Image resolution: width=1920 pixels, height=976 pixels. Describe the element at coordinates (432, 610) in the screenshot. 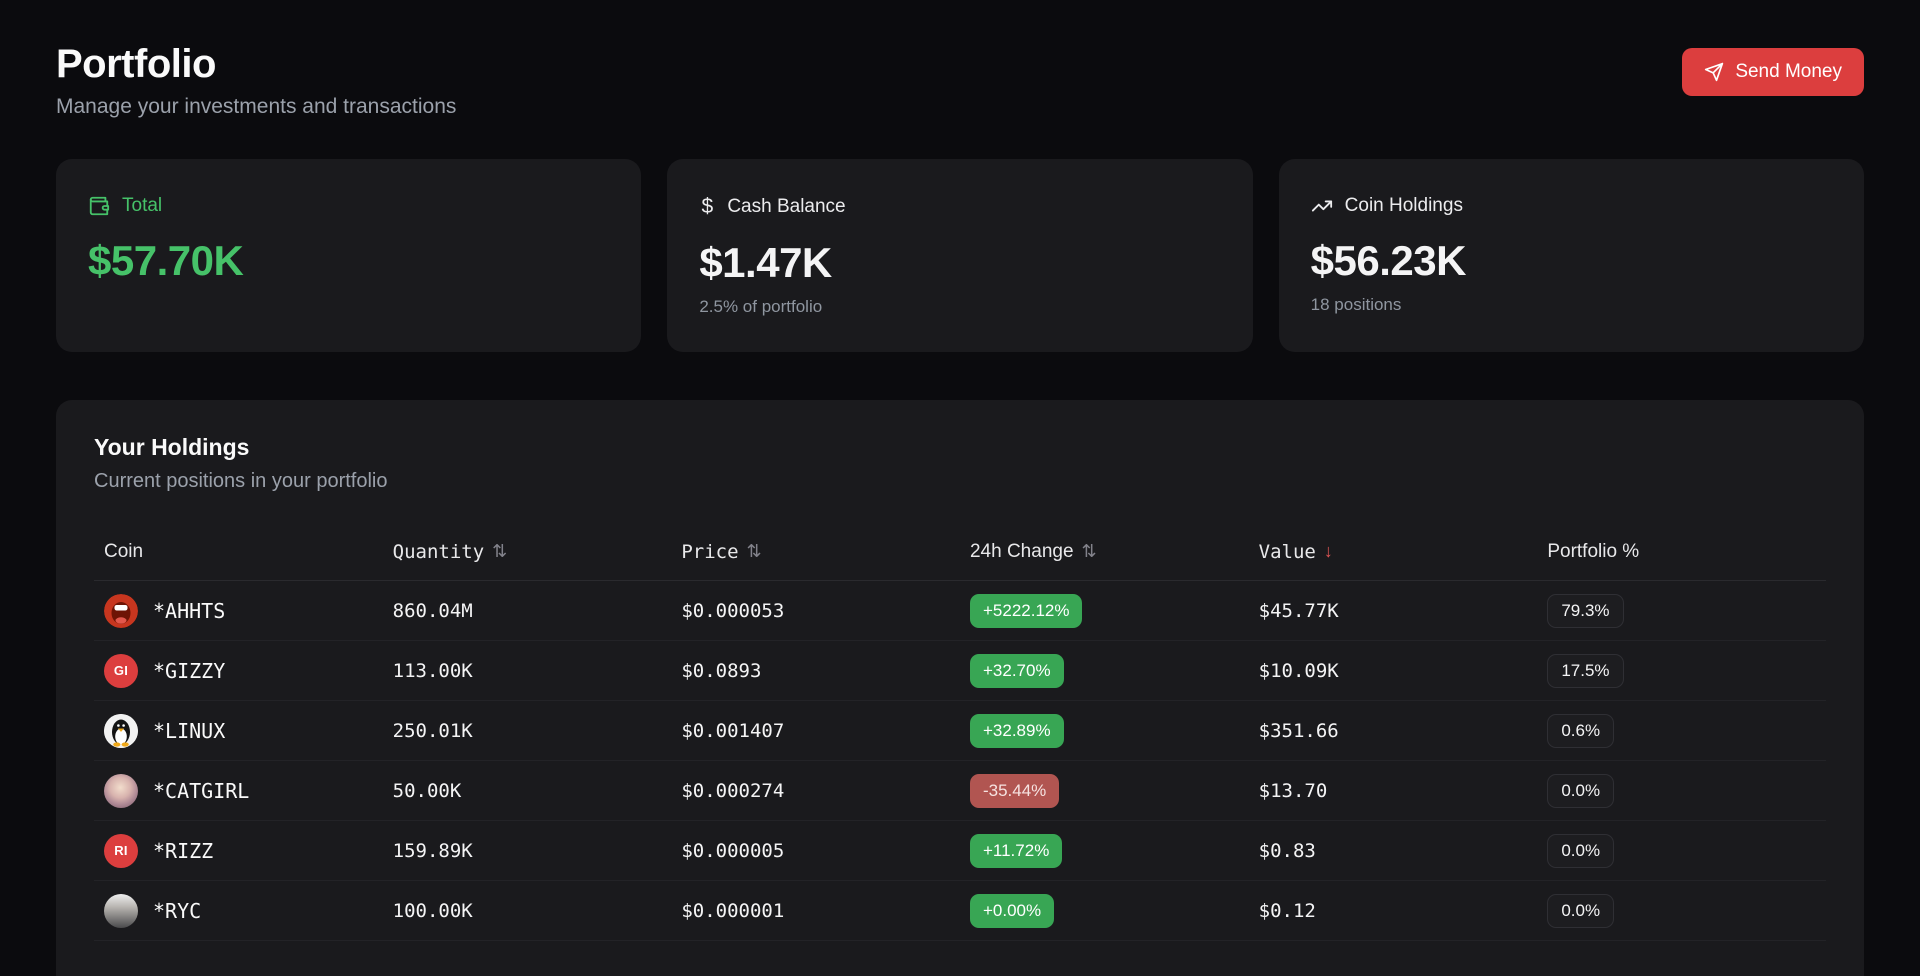

I see `quantity-cell: 860.04M` at that location.